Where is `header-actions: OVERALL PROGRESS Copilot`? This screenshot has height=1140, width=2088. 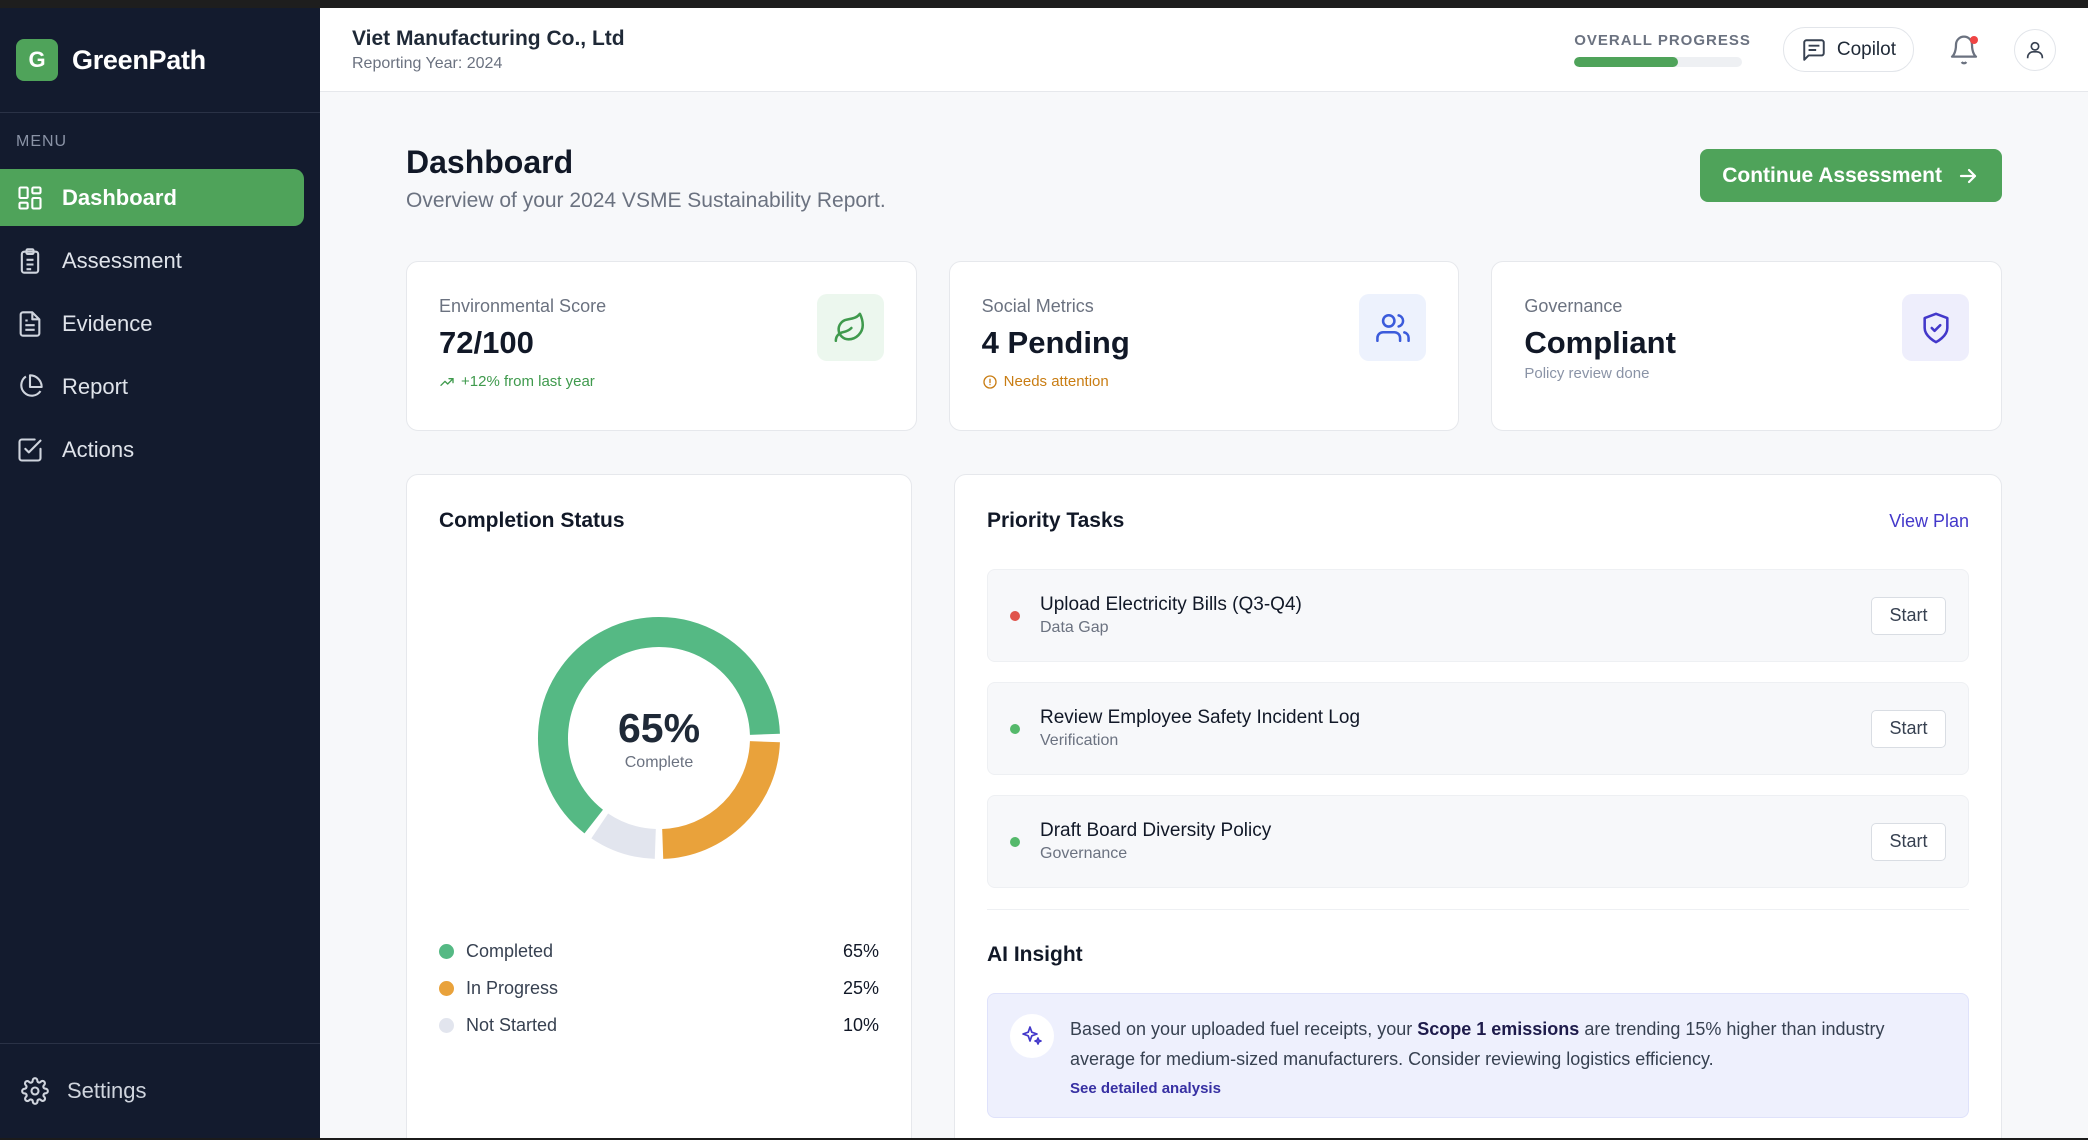 header-actions: OVERALL PROGRESS Copilot is located at coordinates (1815, 49).